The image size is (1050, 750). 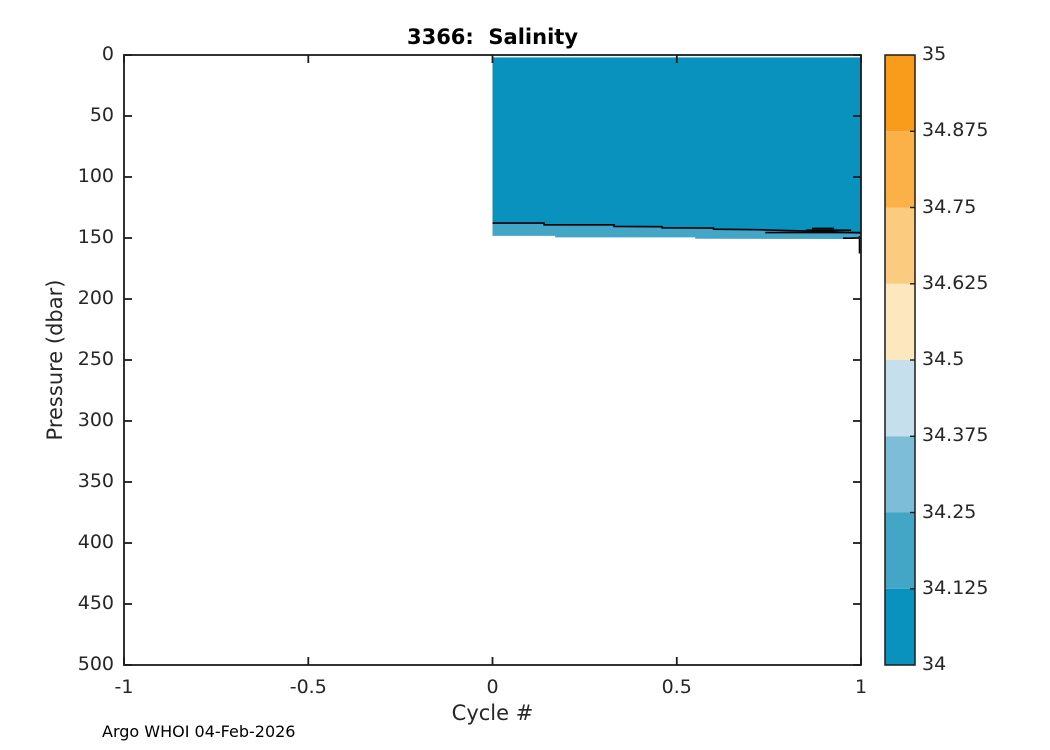 What do you see at coordinates (95, 359) in the screenshot?
I see `y-tick-label: 250` at bounding box center [95, 359].